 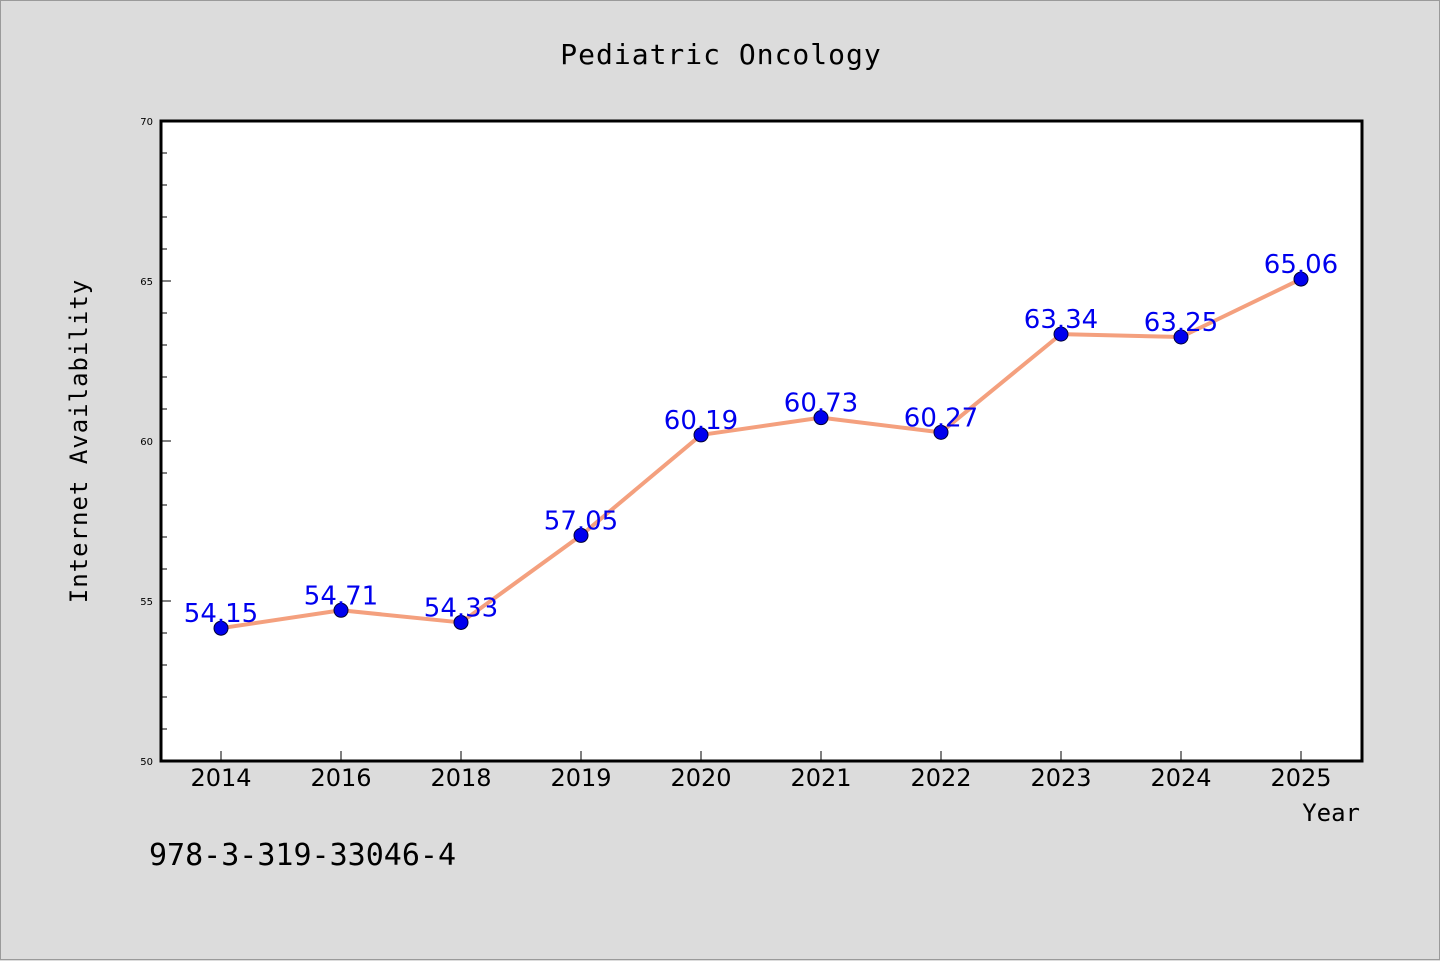 What do you see at coordinates (461, 608) in the screenshot?
I see `data-label: 54.33` at bounding box center [461, 608].